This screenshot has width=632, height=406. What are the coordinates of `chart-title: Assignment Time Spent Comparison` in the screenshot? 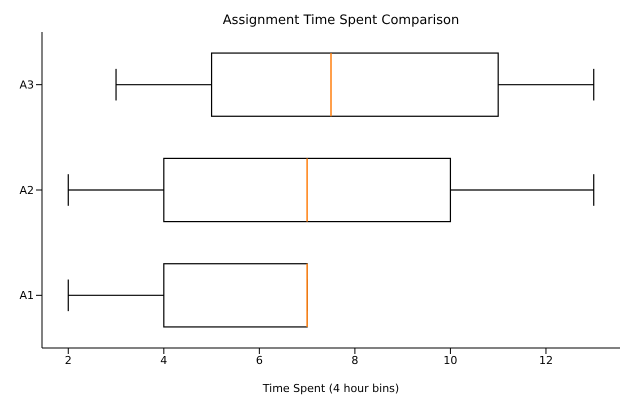 It's located at (341, 20).